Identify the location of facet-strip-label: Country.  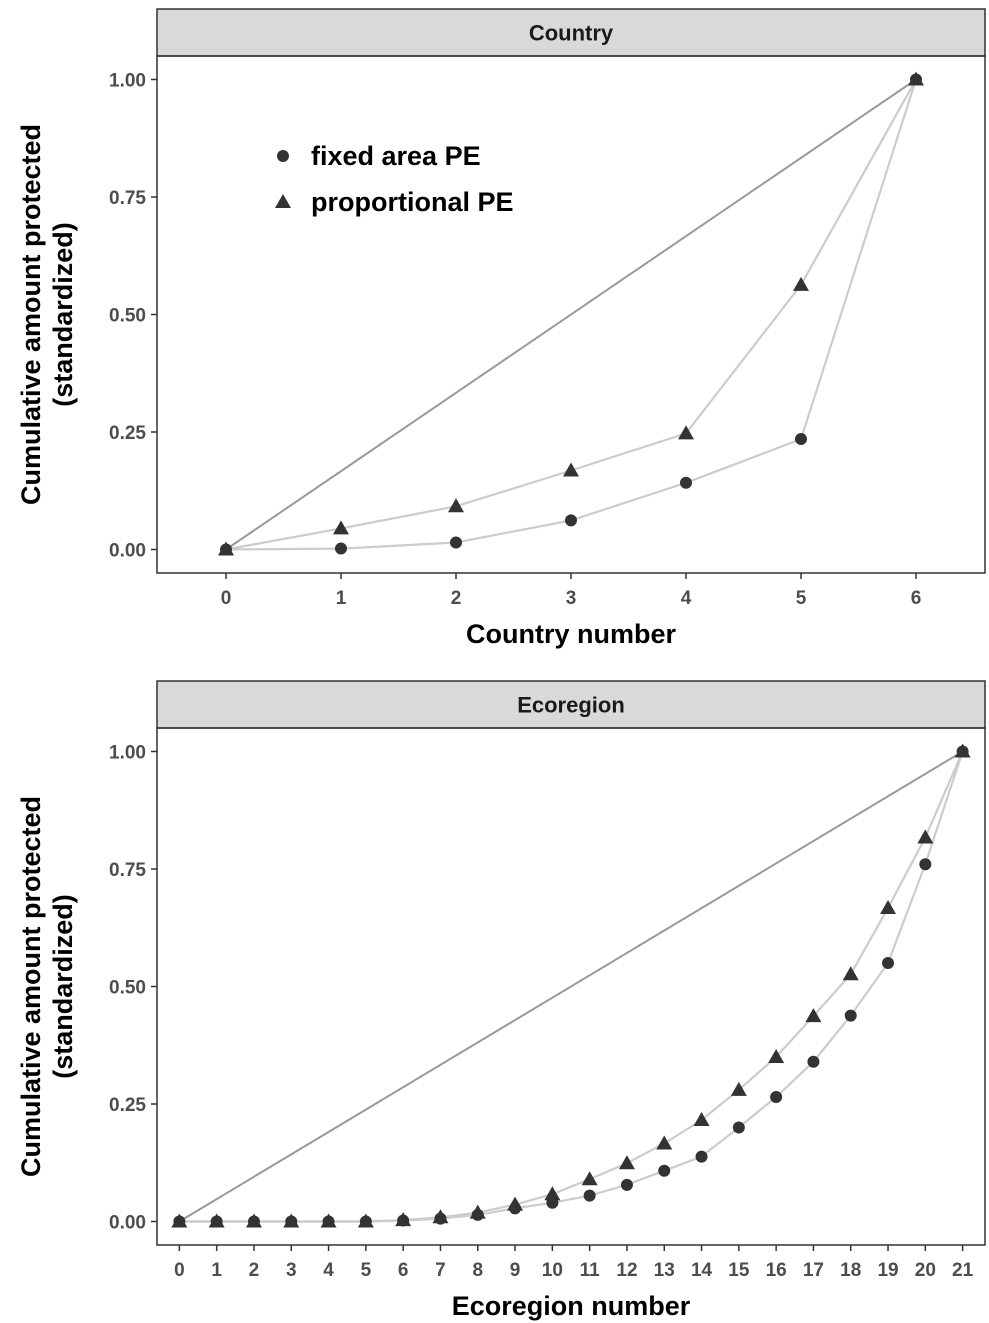
(571, 33).